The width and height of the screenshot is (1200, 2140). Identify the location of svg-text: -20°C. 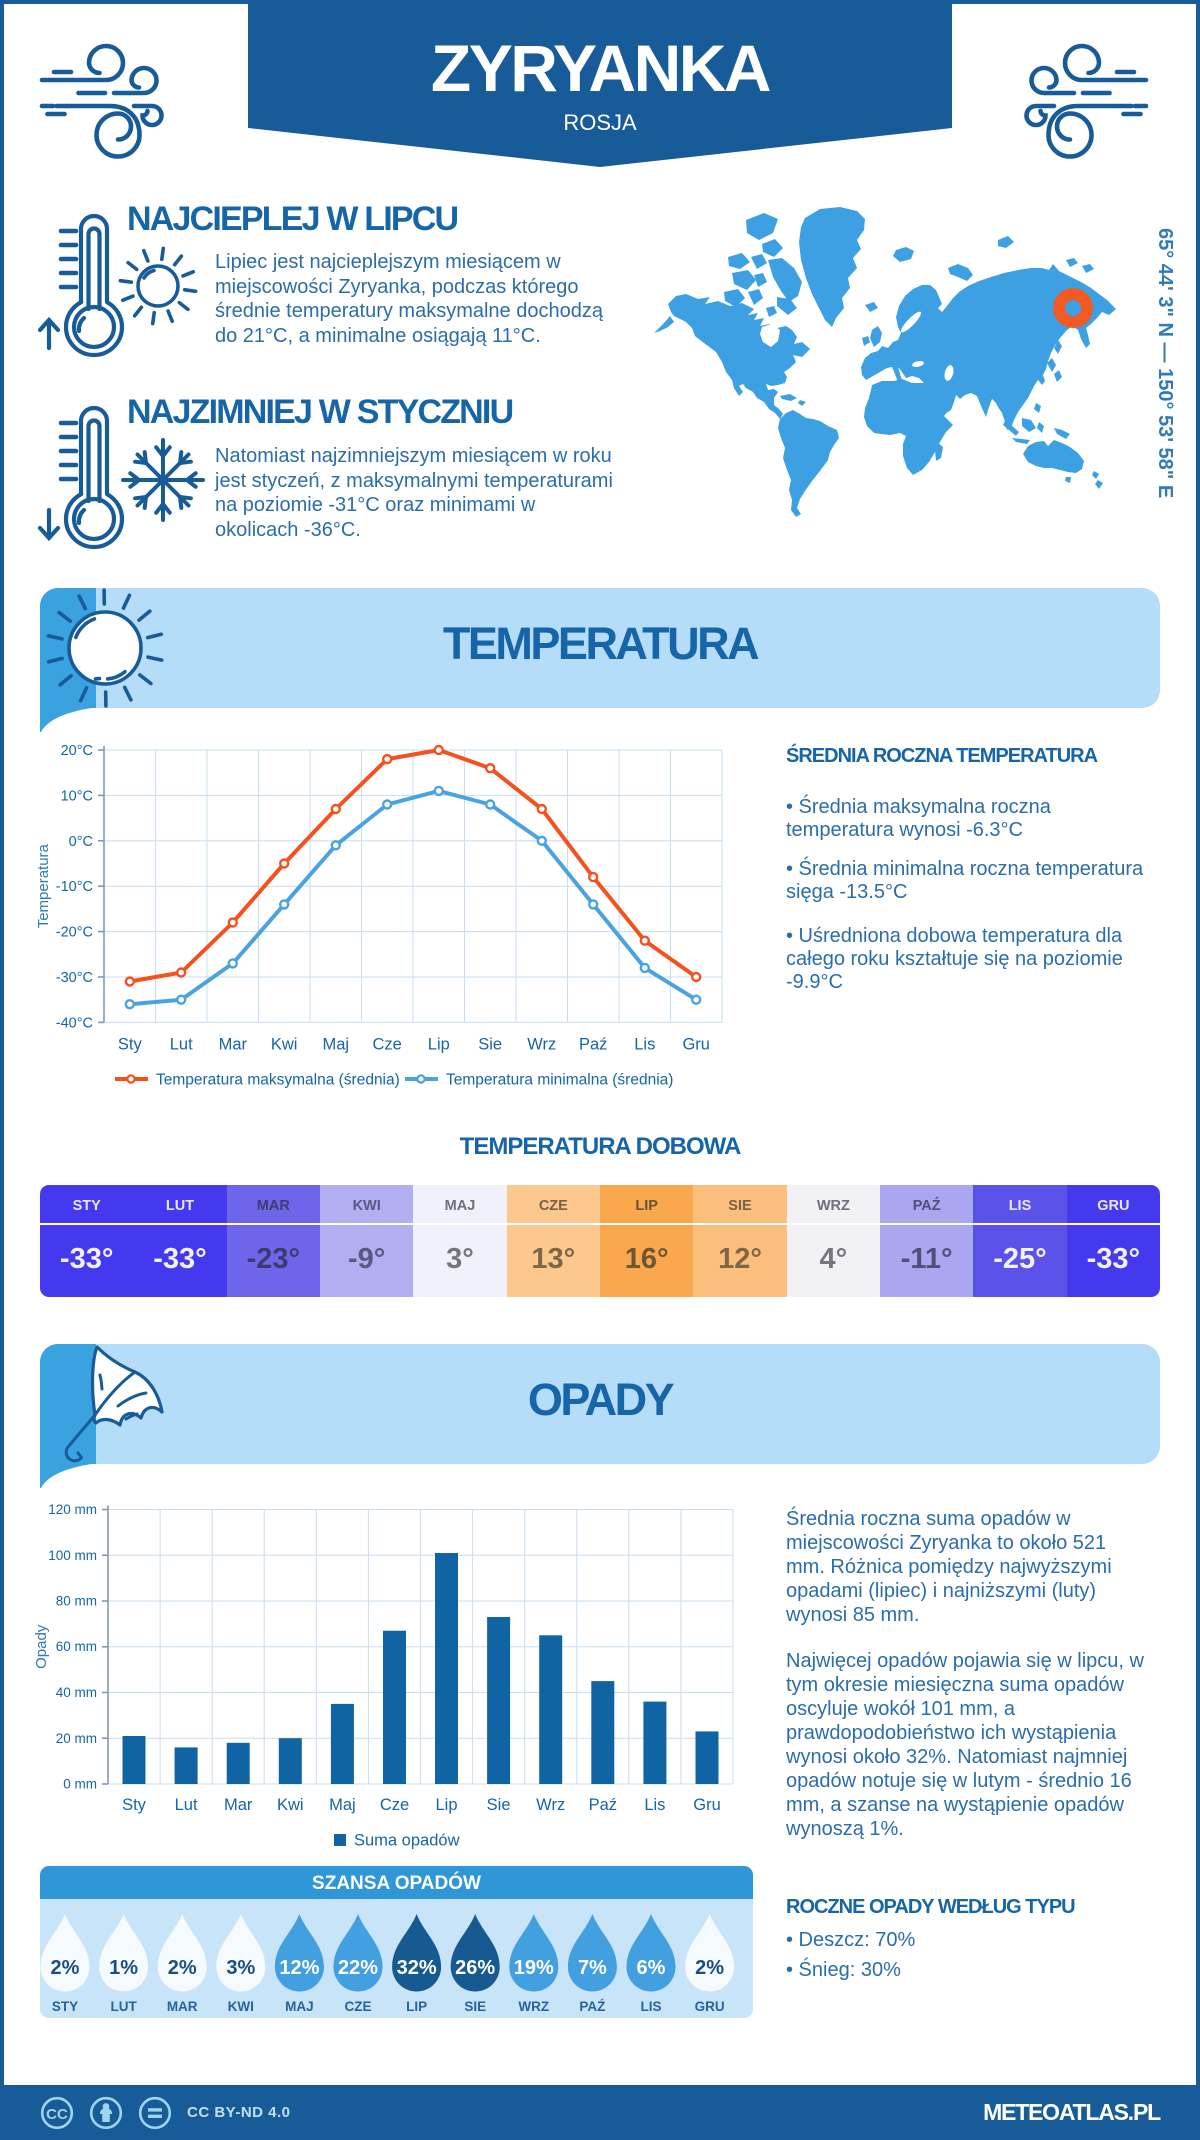
(74, 933).